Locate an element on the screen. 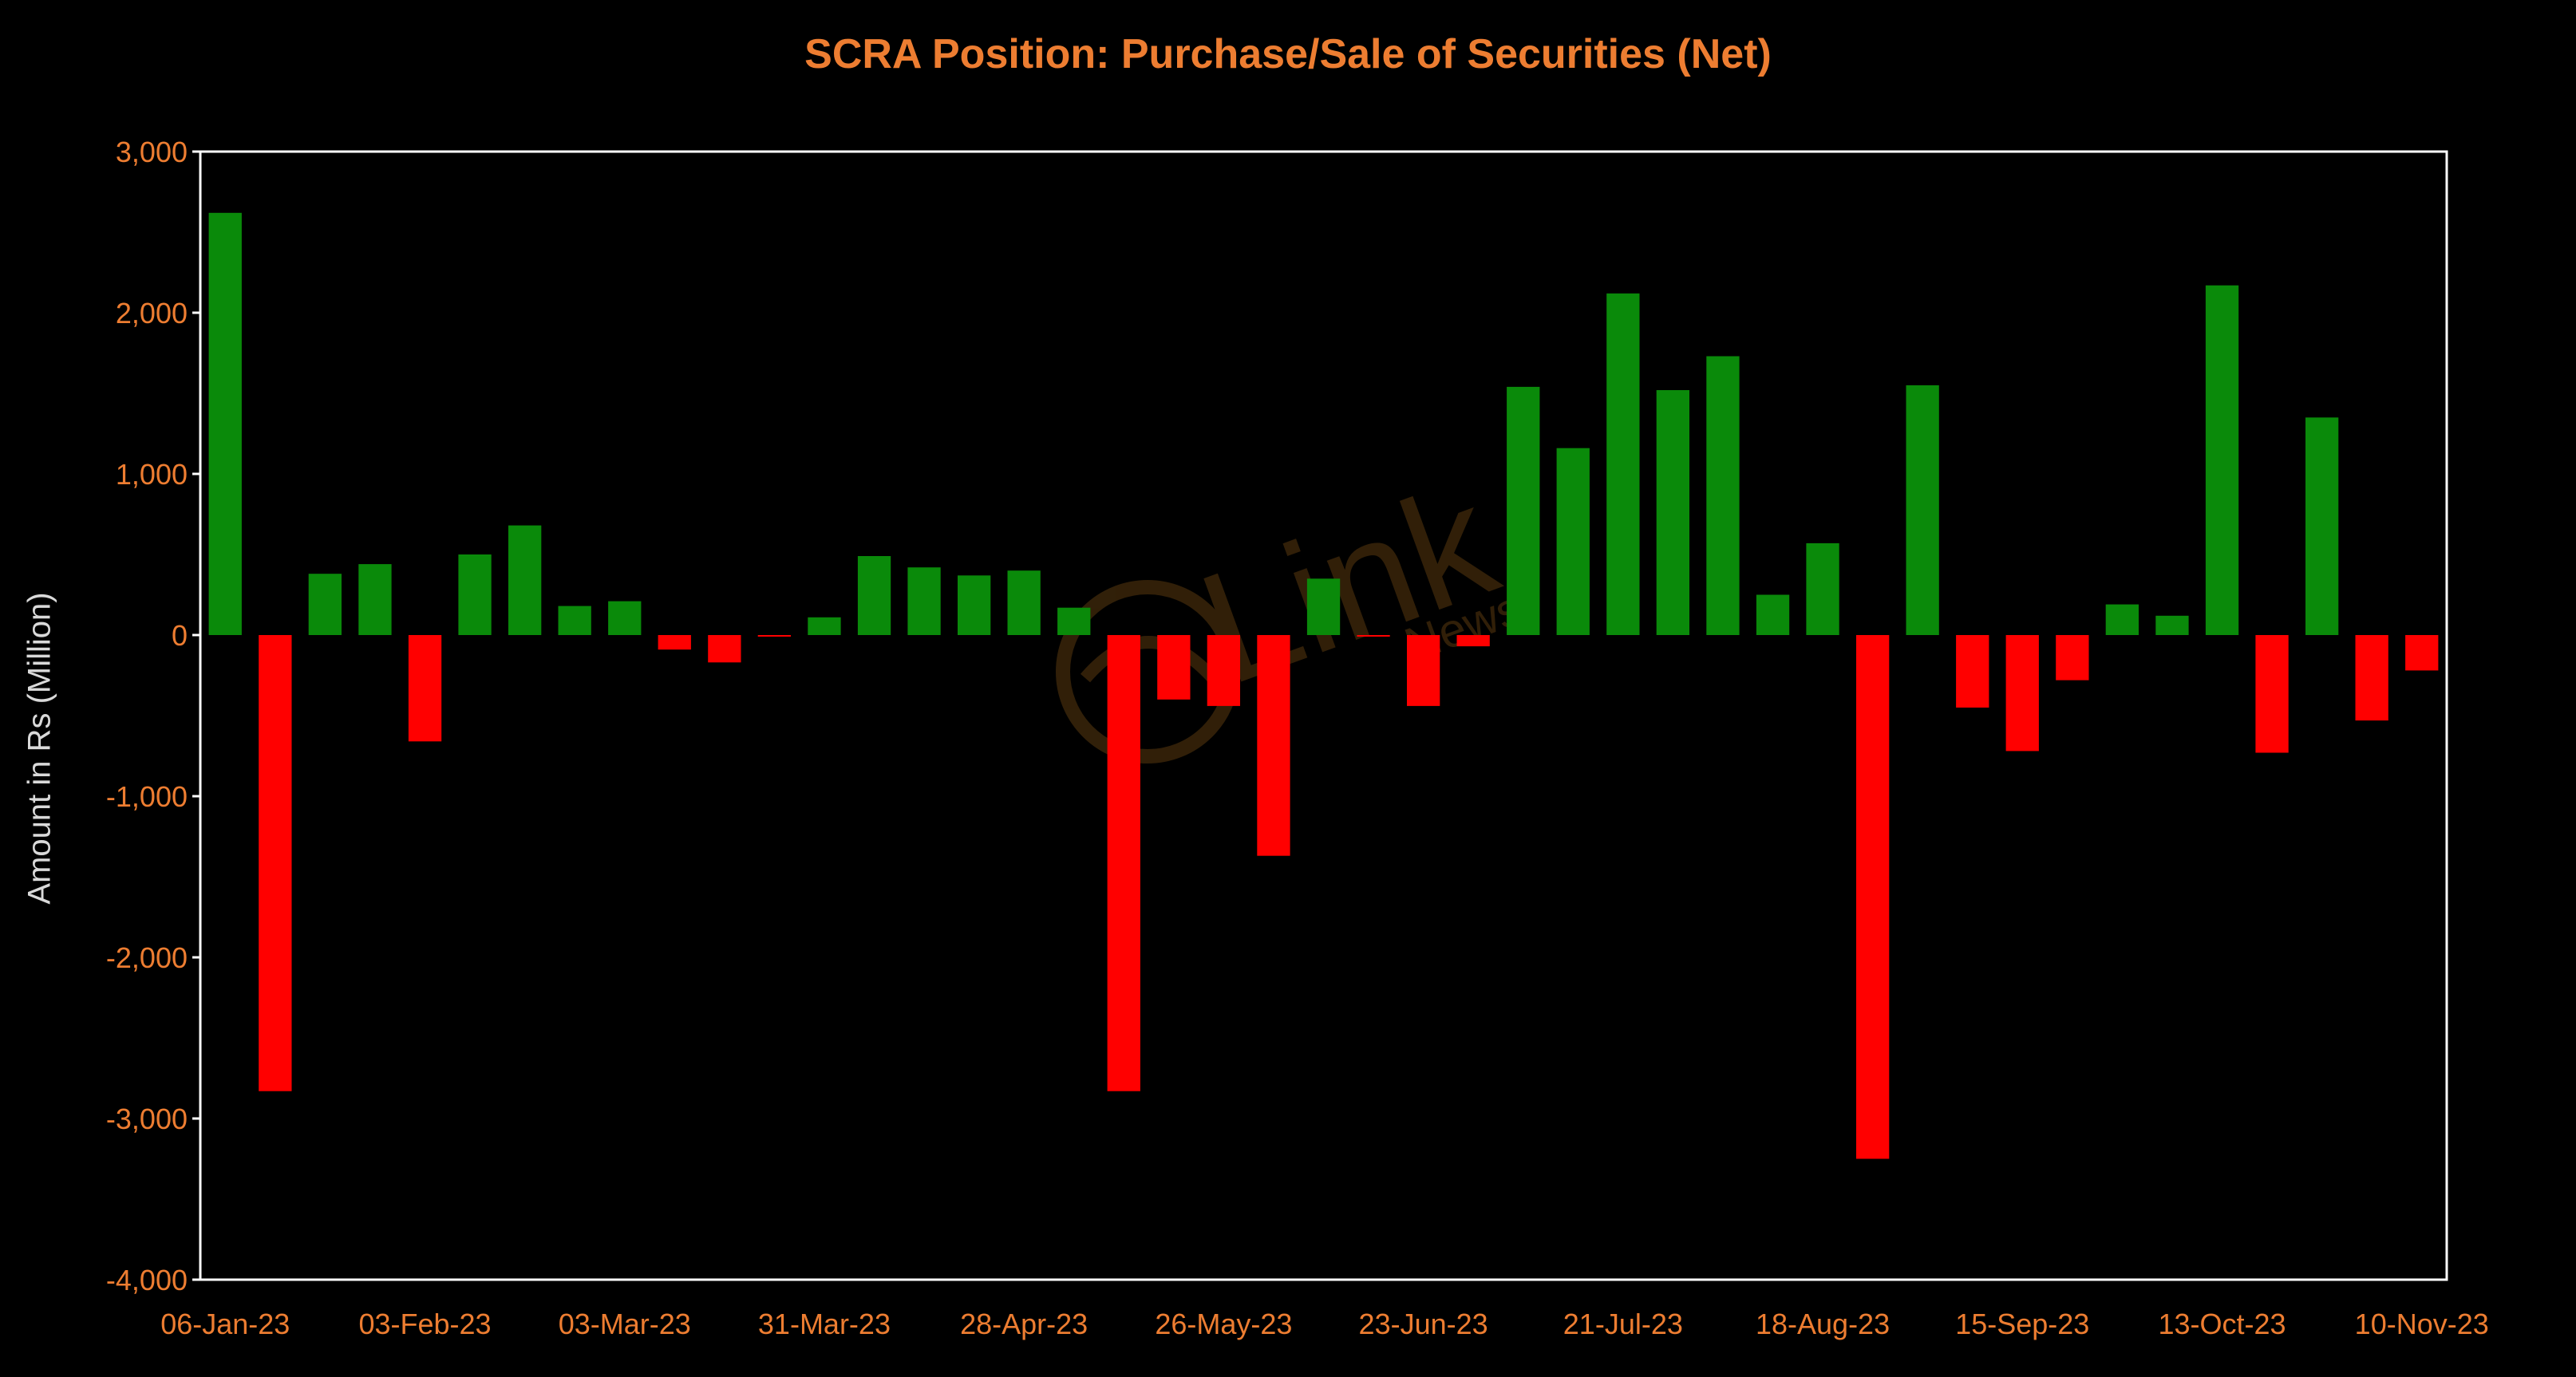  x-tick-label: 18-Aug-23 is located at coordinates (1823, 1324).